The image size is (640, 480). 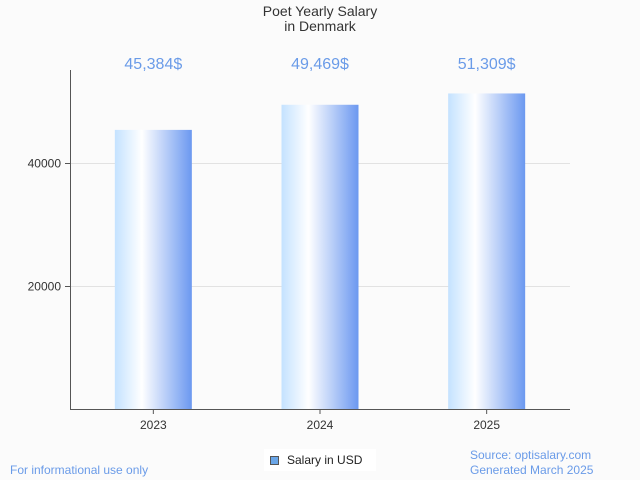 I want to click on chart-title: Poet Yearly Salary in Denmark, so click(x=320, y=19).